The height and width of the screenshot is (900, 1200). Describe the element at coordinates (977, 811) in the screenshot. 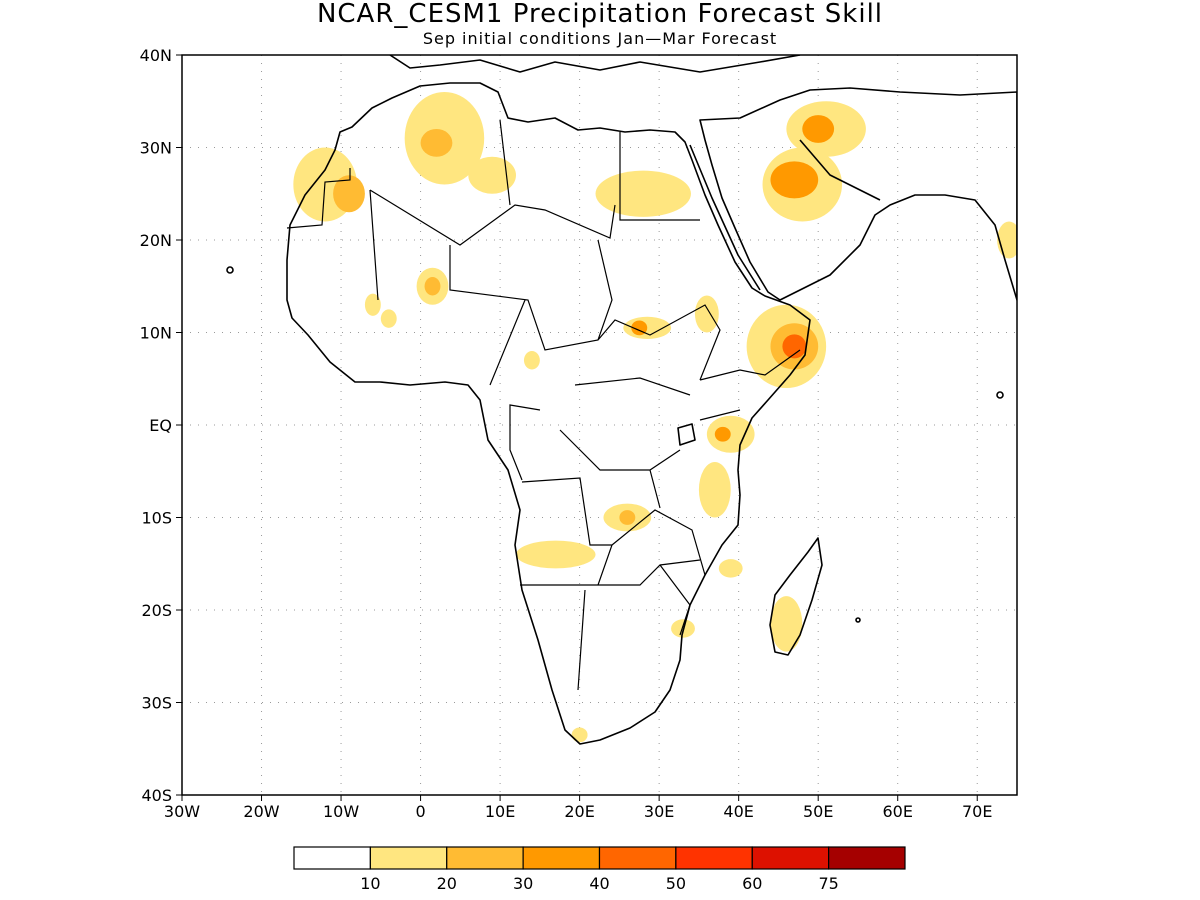

I see `x-tick-label: 70E` at that location.